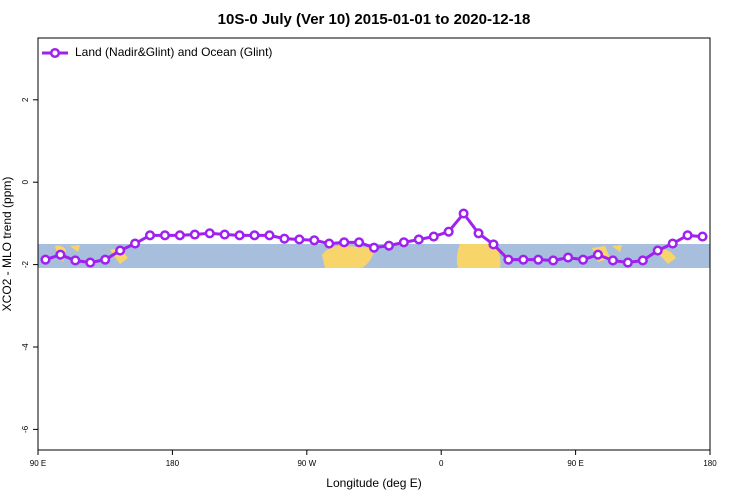 Image resolution: width=750 pixels, height=500 pixels. I want to click on y-axis-label: XCO2 - MLO trend (ppm), so click(7, 244).